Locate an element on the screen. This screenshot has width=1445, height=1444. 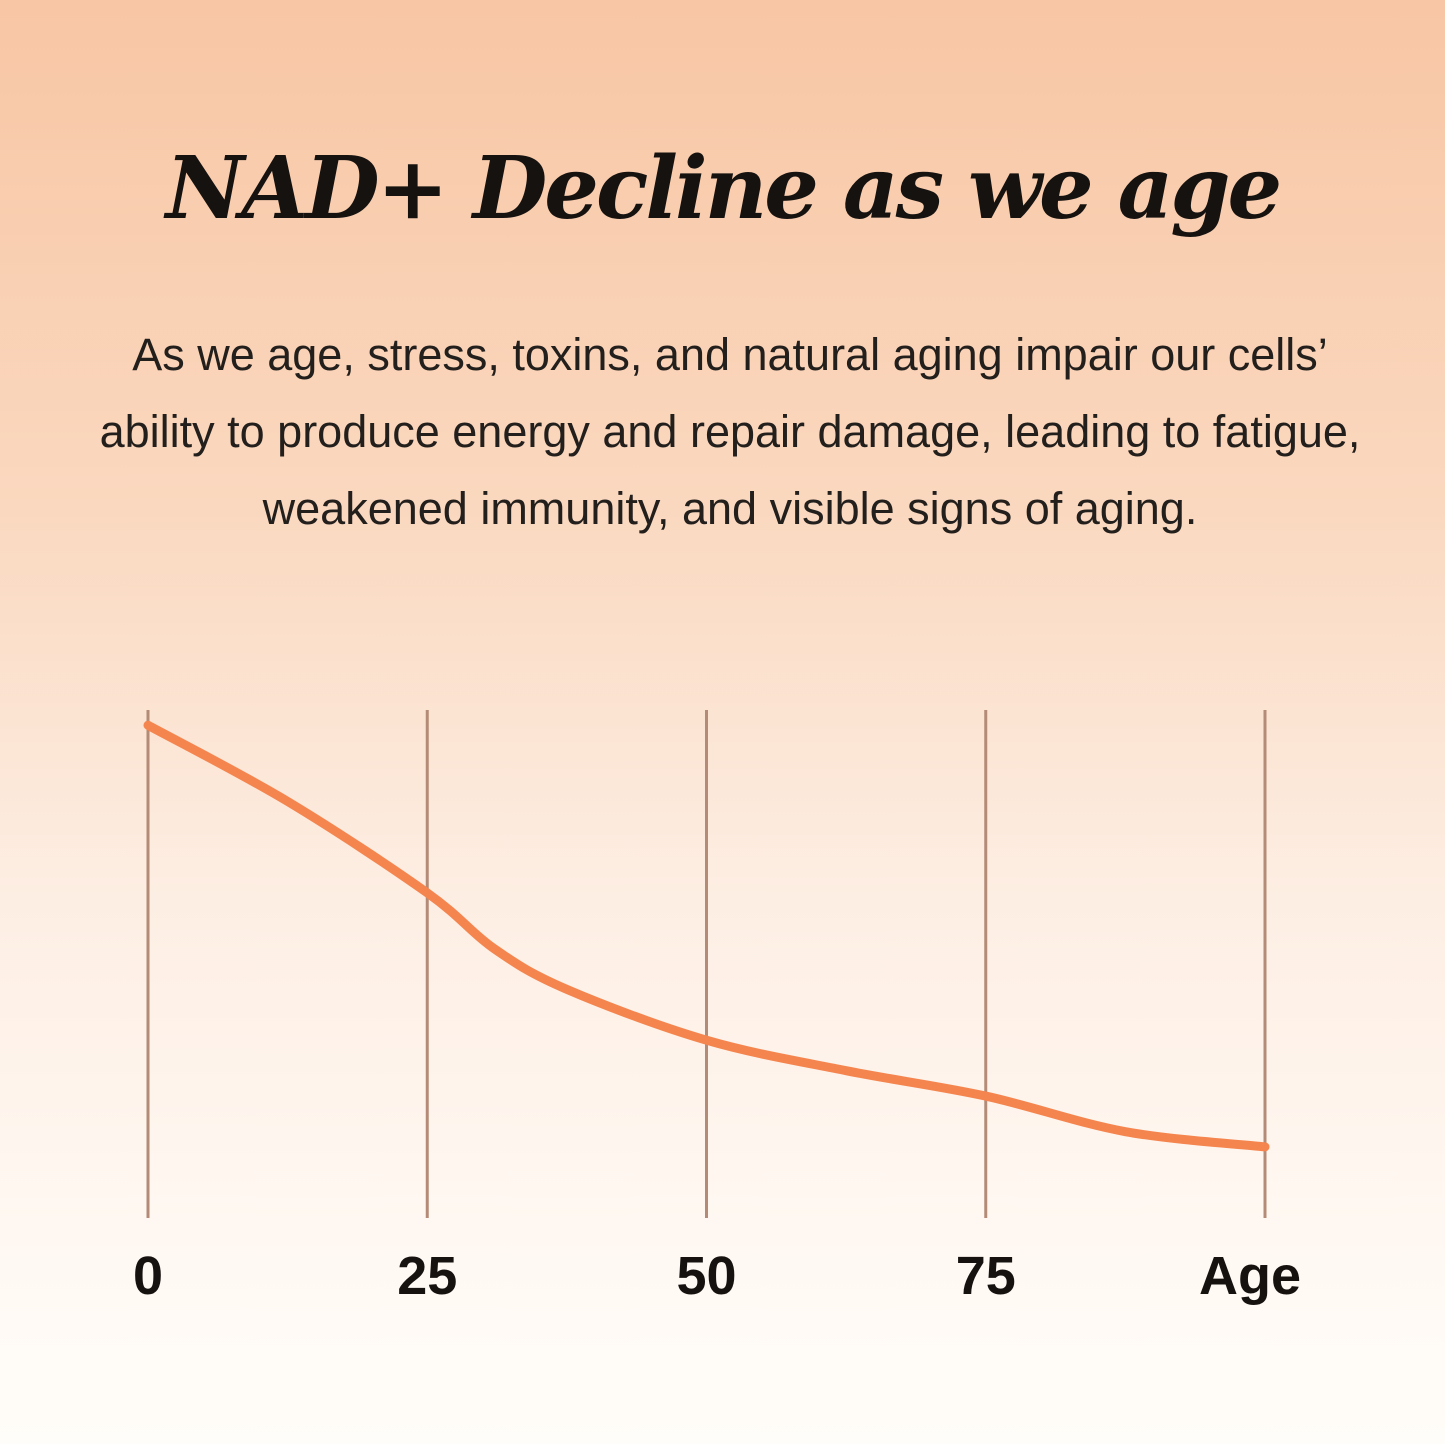
x-tick-label: 0 is located at coordinates (148, 1276).